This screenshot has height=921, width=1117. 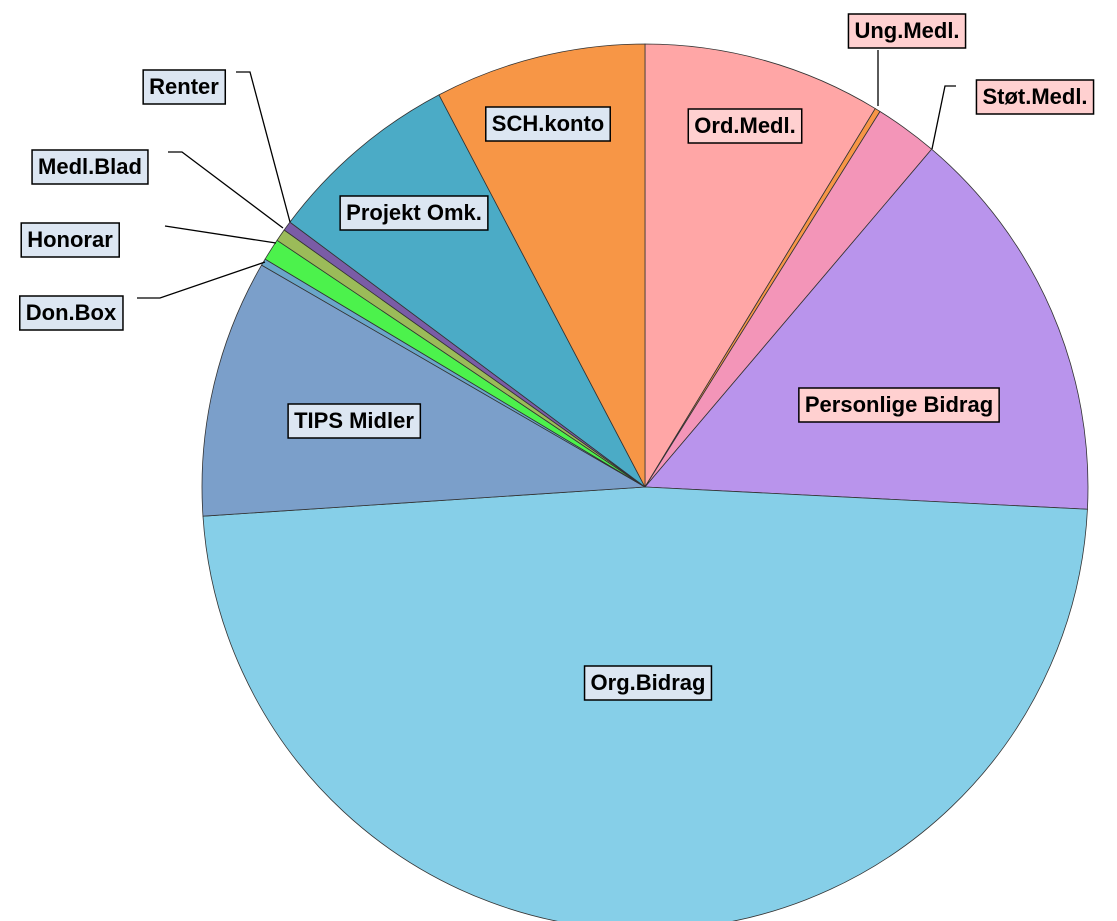 I want to click on label-text: Projekt Omk., so click(x=414, y=212).